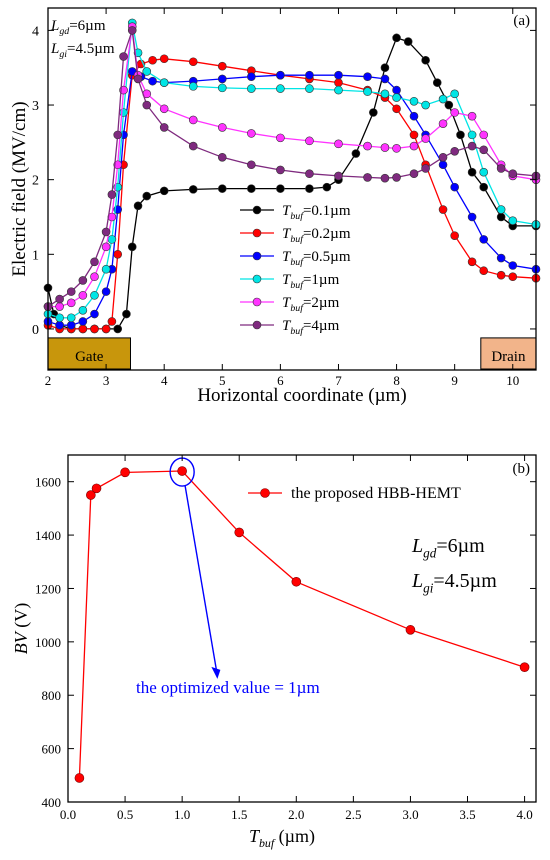  I want to click on x-tick-label: 5, so click(222, 380).